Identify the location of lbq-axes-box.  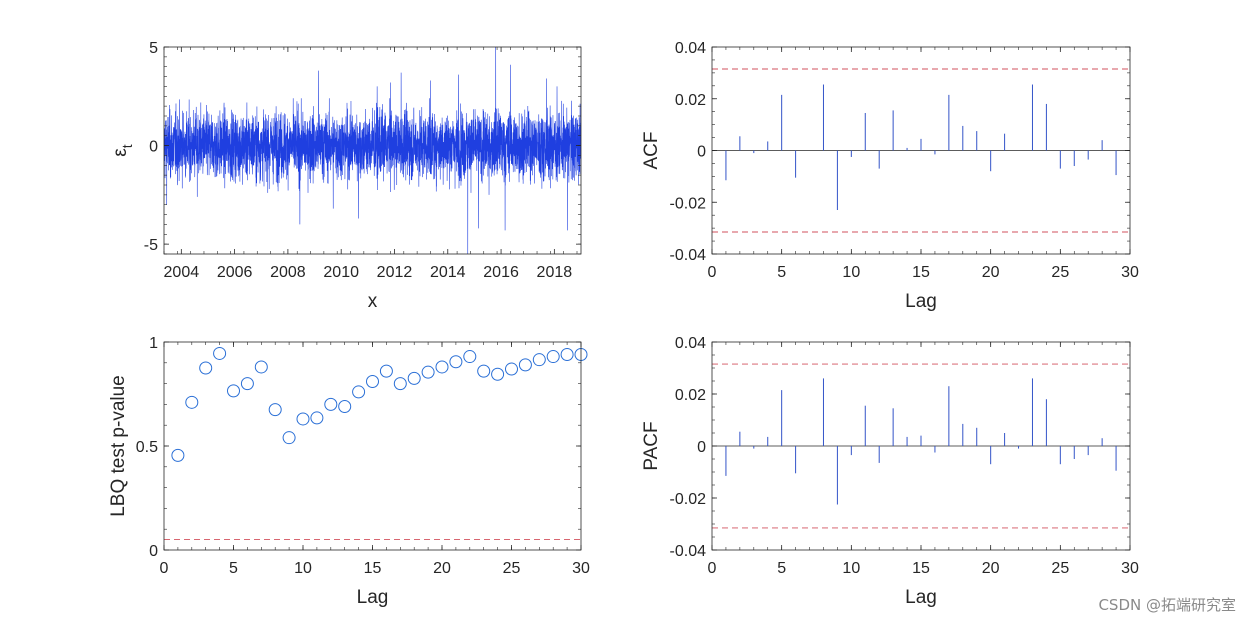
(372, 446).